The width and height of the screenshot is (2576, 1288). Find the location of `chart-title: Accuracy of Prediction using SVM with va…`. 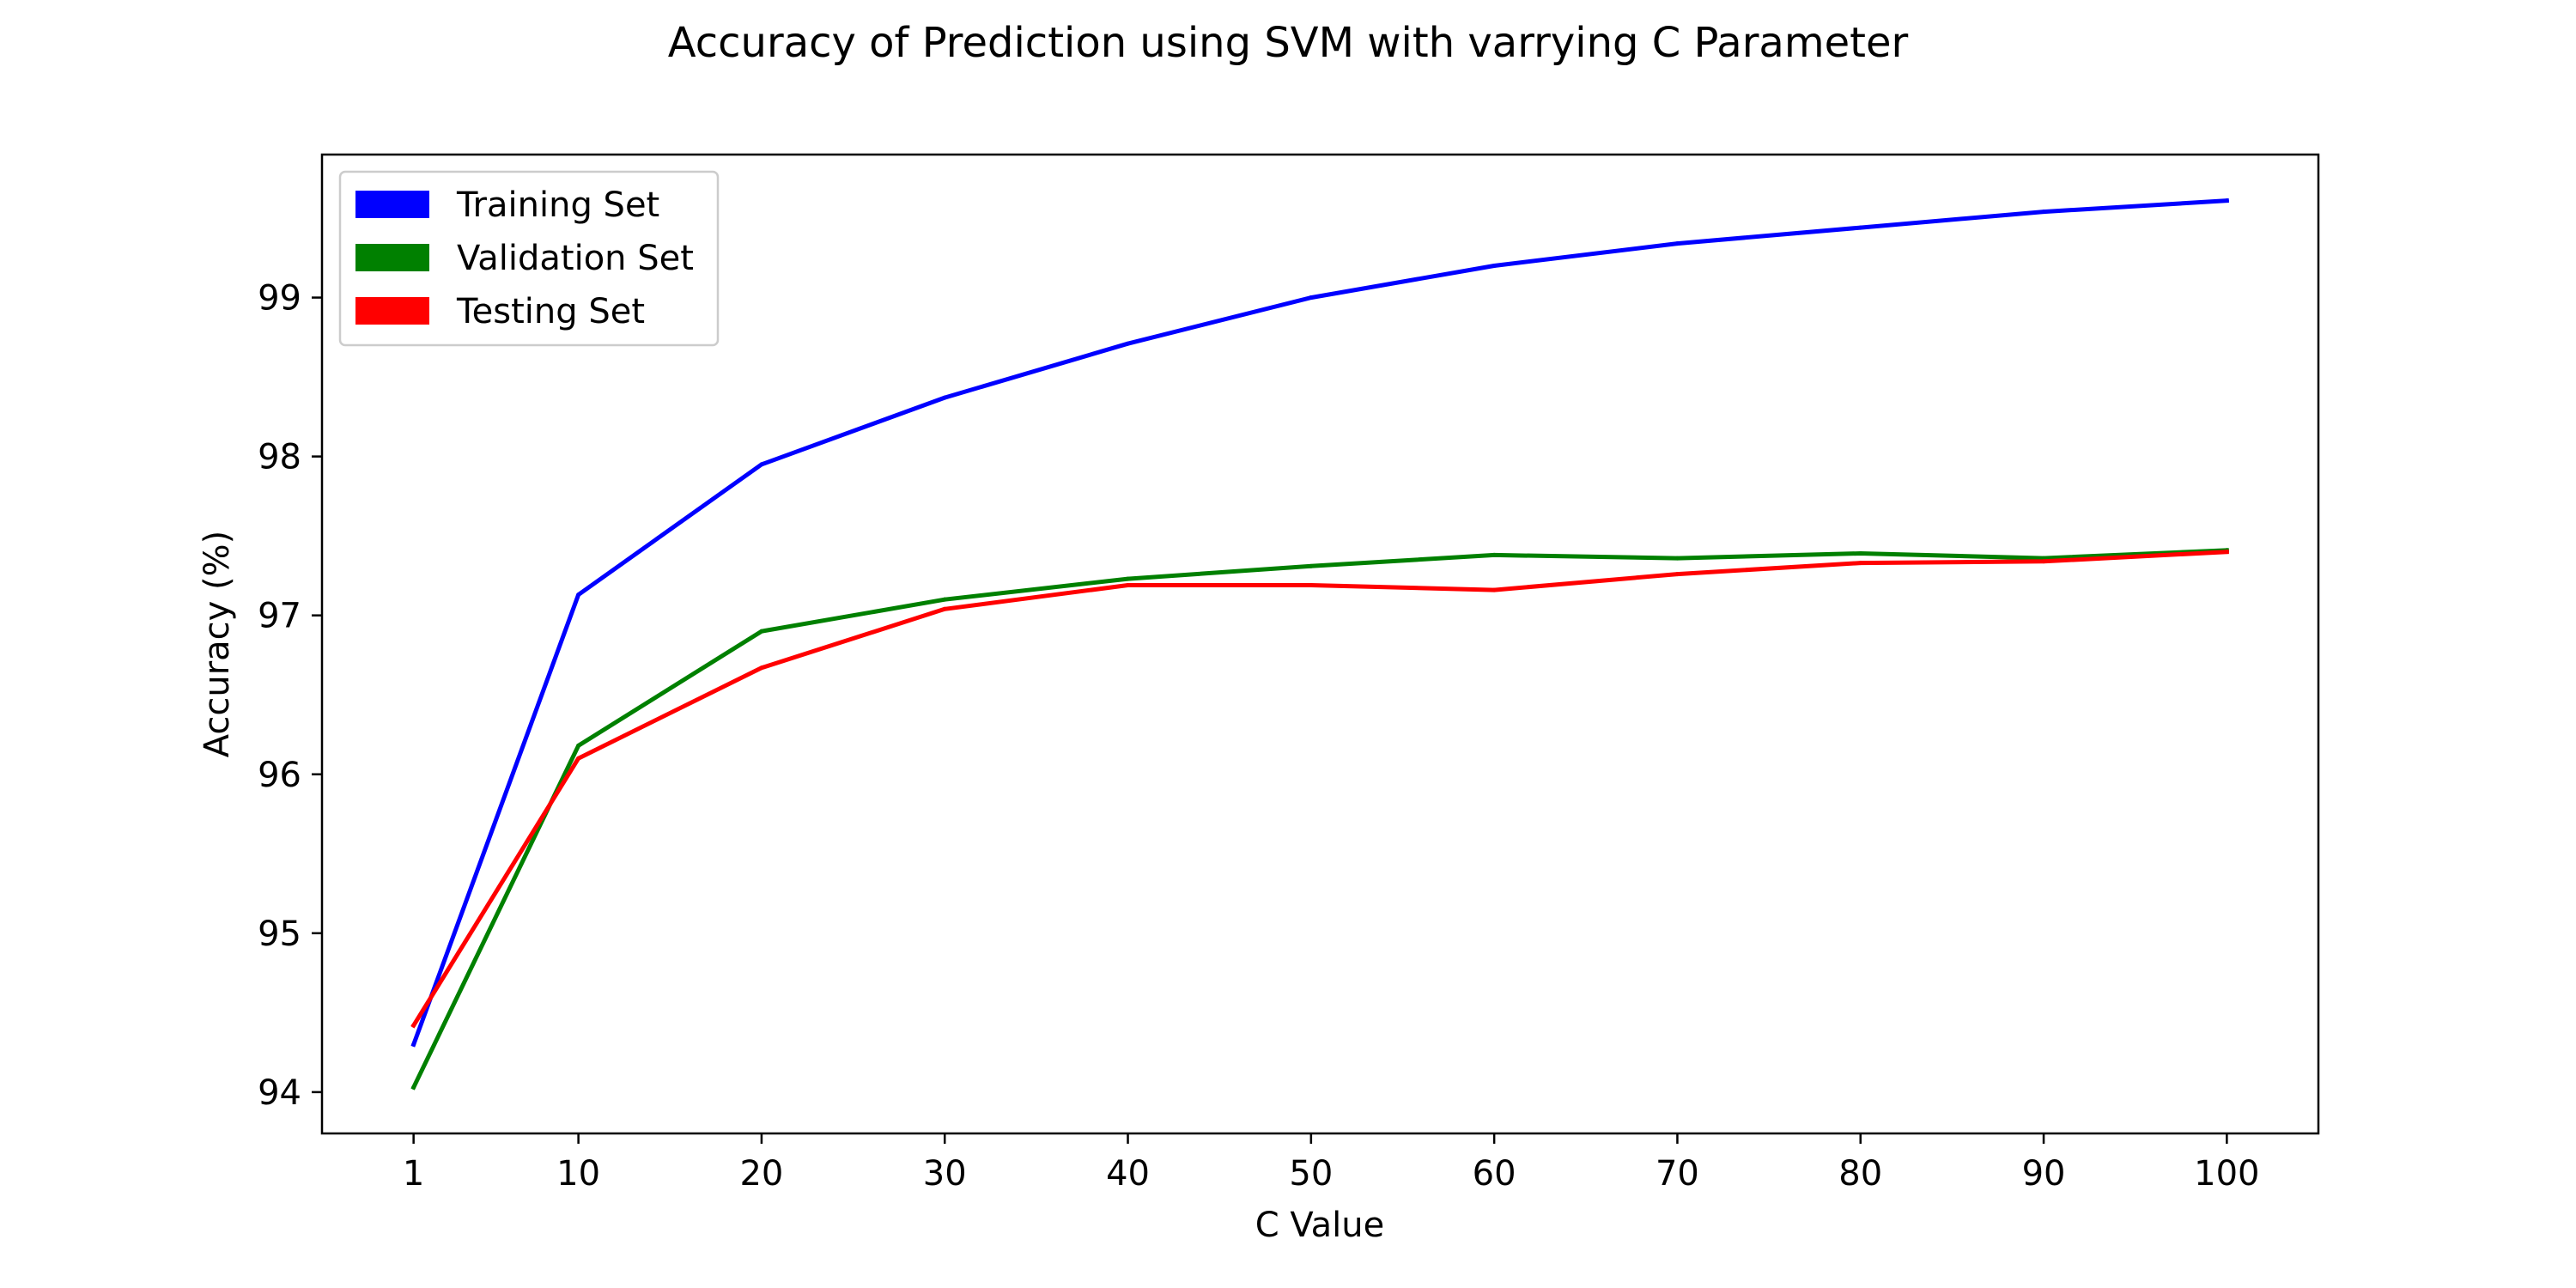

chart-title: Accuracy of Prediction using SVM with va… is located at coordinates (1288, 43).